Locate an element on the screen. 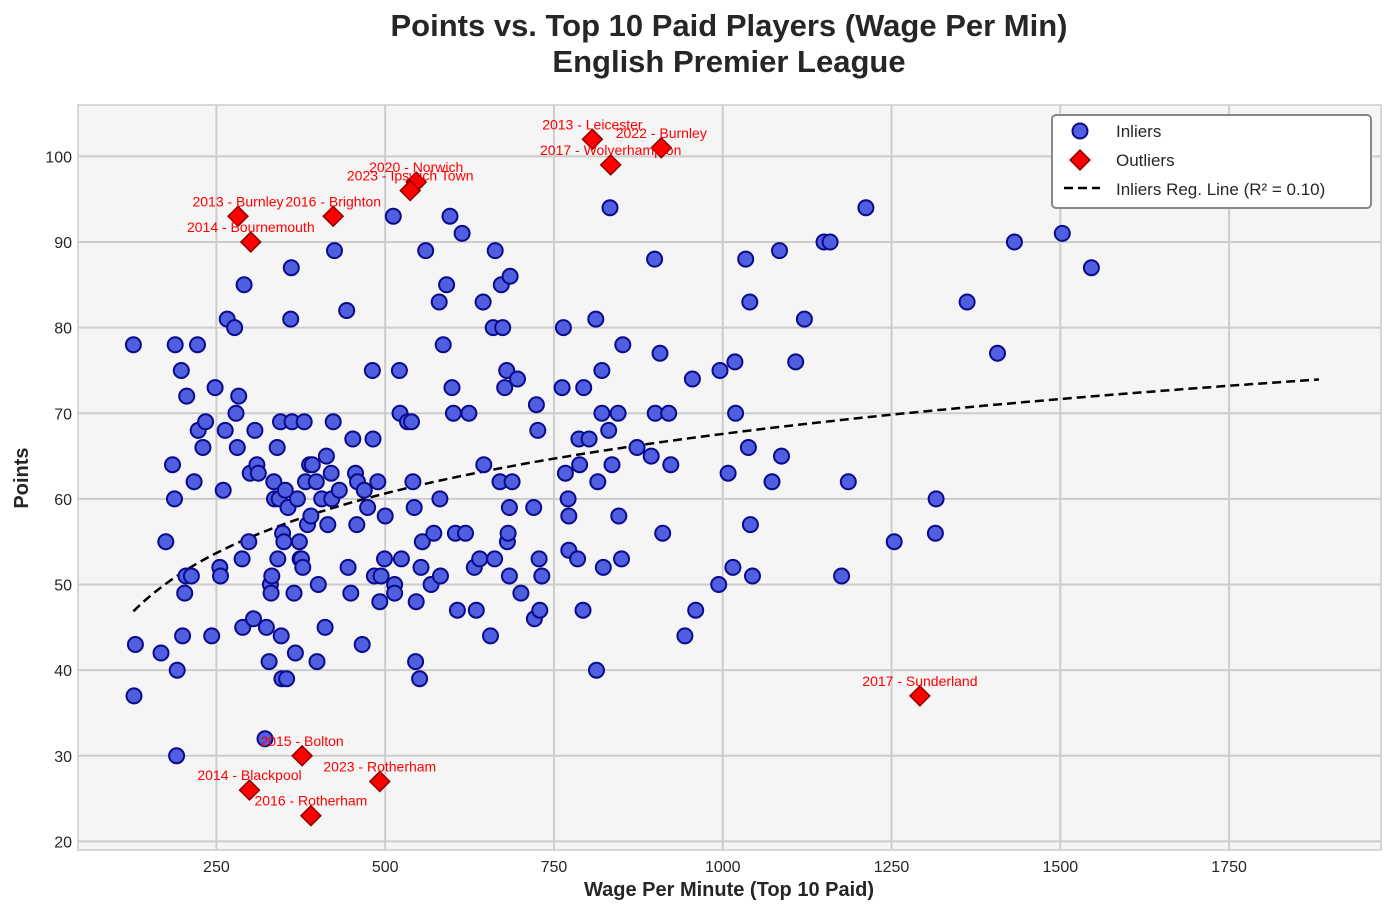 Image resolution: width=1392 pixels, height=912 pixels. outlier-label: 2016 - Rotherham is located at coordinates (310, 801).